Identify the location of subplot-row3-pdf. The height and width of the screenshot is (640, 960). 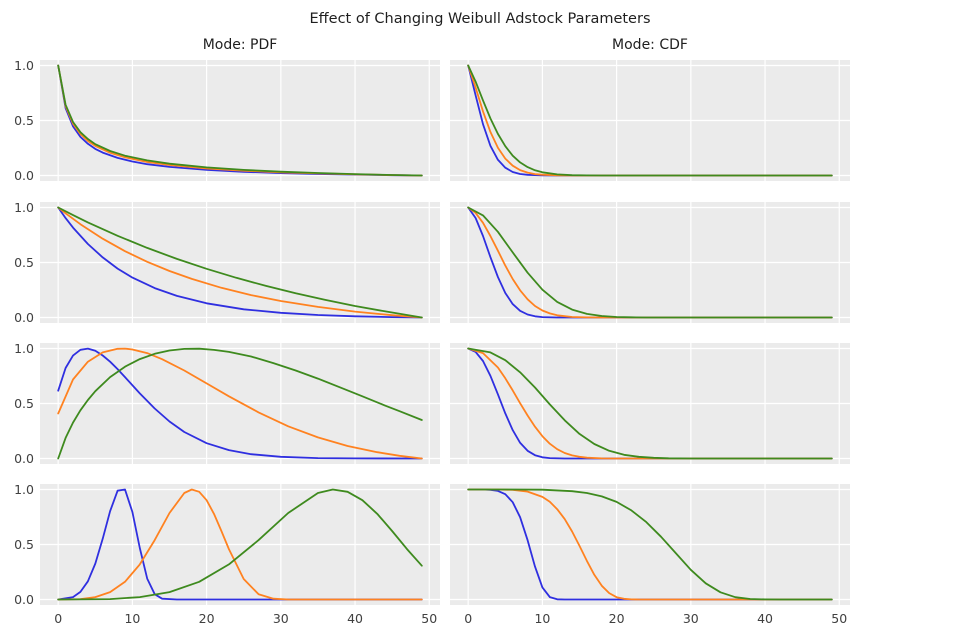
(240, 403).